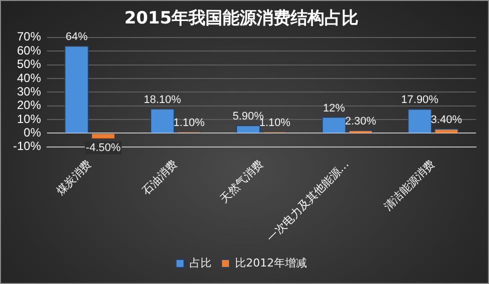 This screenshot has width=489, height=284. What do you see at coordinates (242, 182) in the screenshot?
I see `x-tick-label: 天然气消费` at bounding box center [242, 182].